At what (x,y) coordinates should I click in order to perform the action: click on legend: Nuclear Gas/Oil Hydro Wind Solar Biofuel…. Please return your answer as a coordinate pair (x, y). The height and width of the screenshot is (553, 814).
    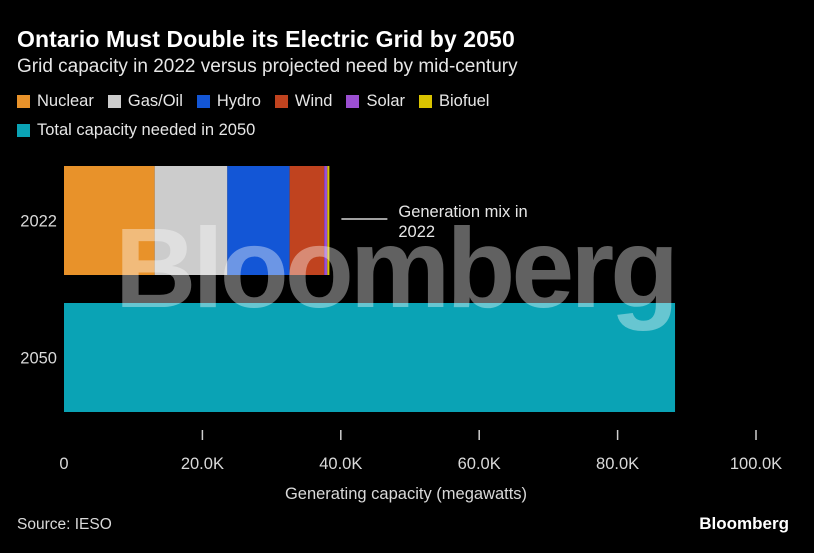
    Looking at the image, I should click on (297, 116).